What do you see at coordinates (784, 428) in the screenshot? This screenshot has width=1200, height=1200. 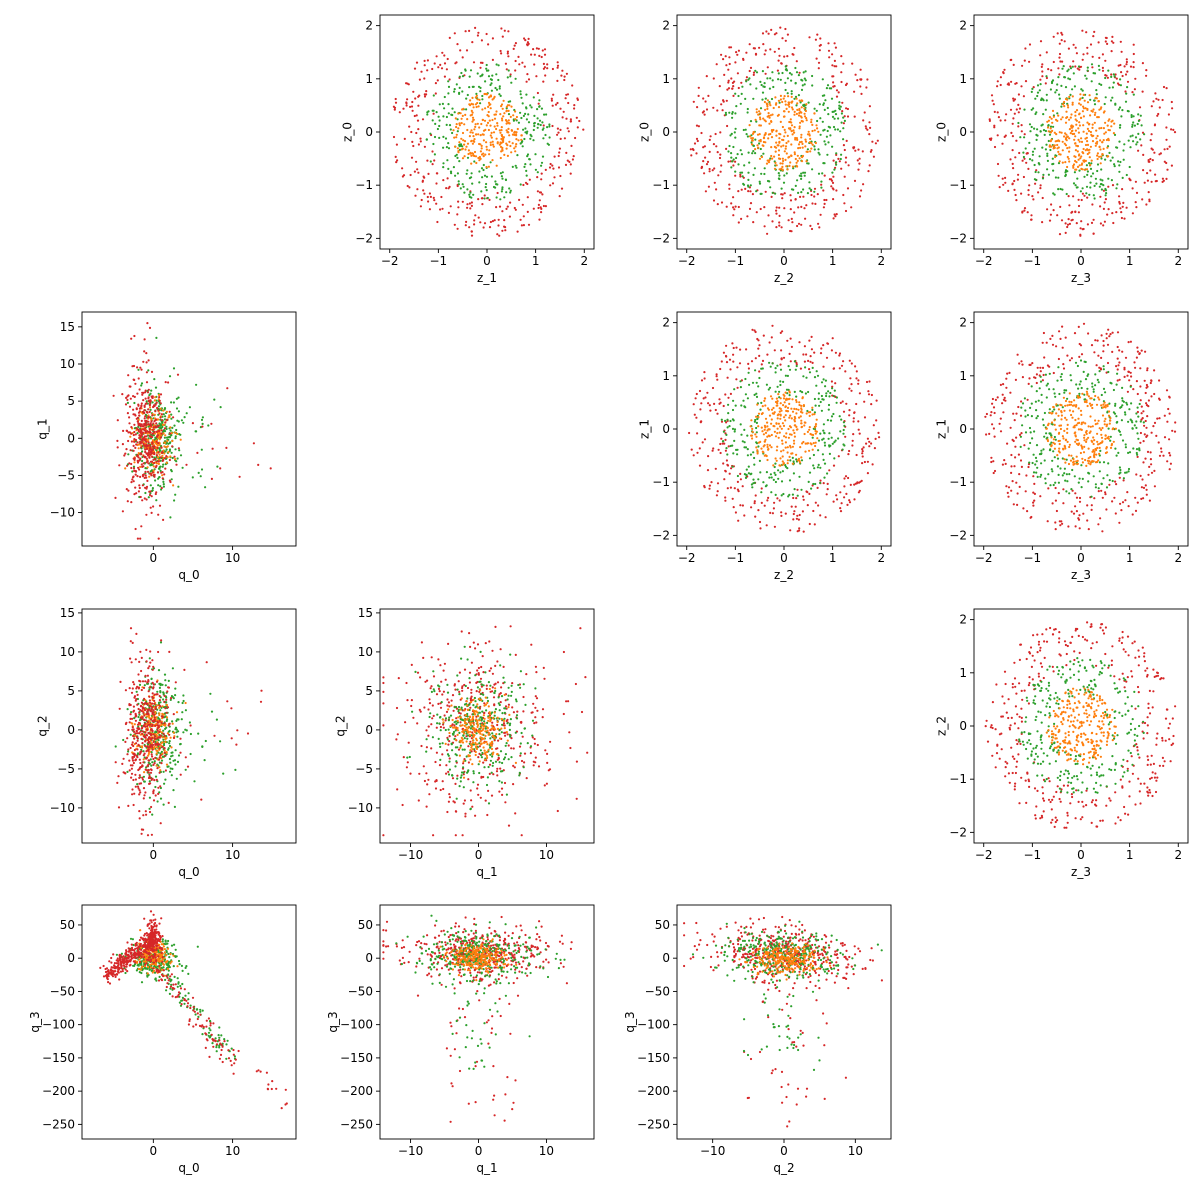 I see `scatter-points` at bounding box center [784, 428].